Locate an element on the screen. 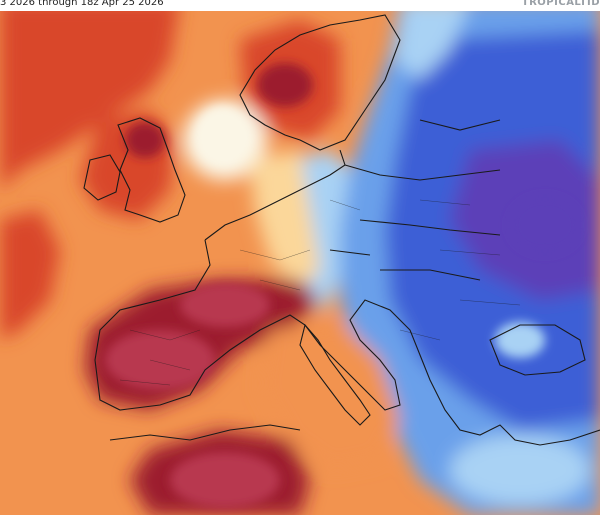 This screenshot has width=600, height=515. ireland-outline is located at coordinates (102, 177).